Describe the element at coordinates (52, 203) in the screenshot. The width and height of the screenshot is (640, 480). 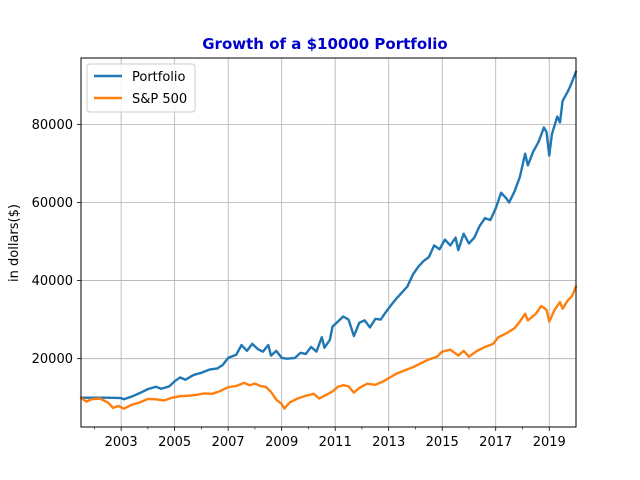
I see `y-tick-label: 60000` at that location.